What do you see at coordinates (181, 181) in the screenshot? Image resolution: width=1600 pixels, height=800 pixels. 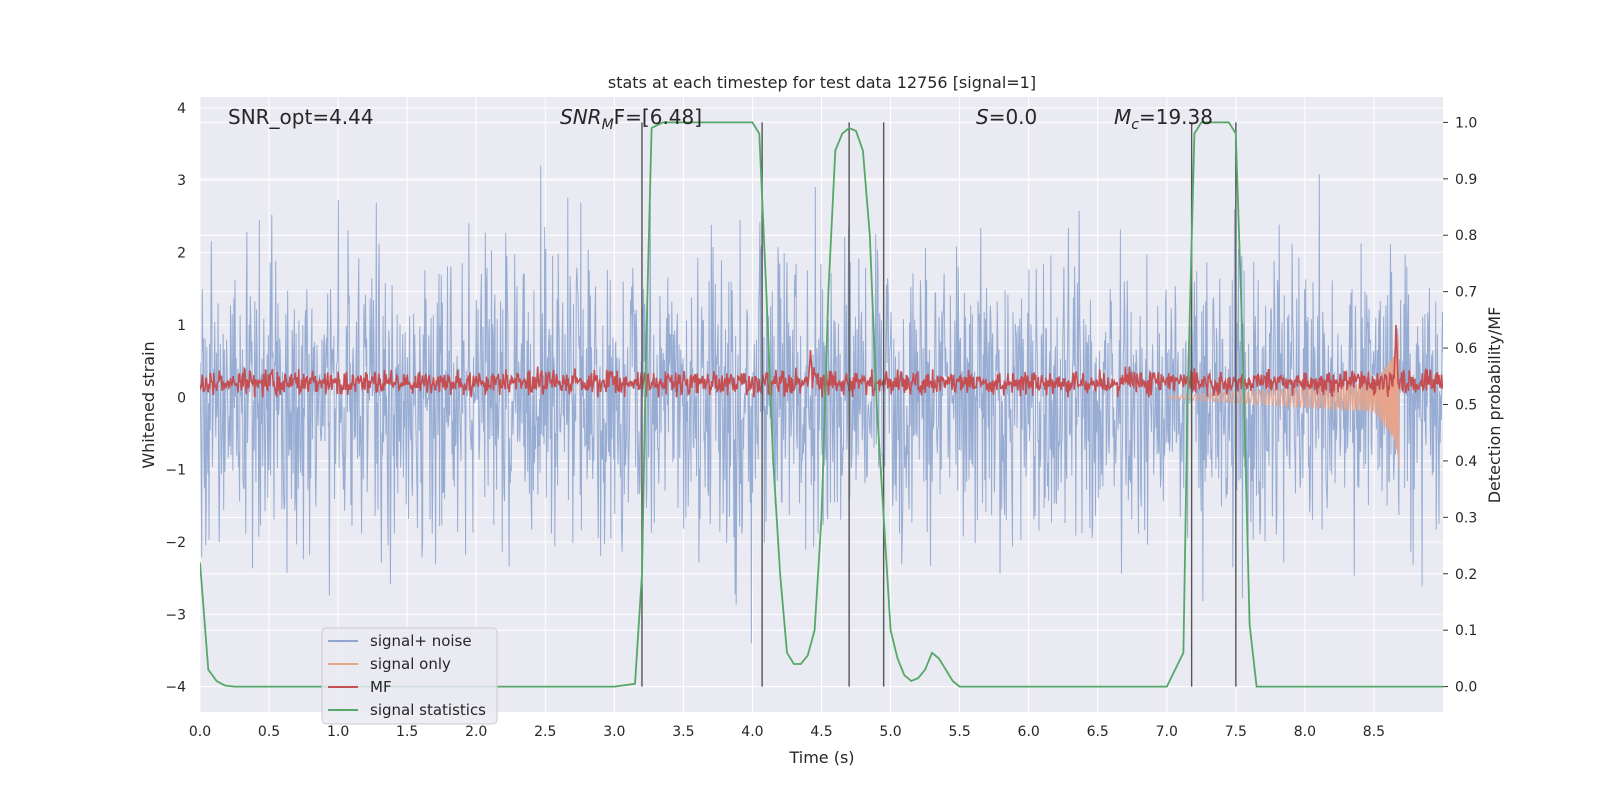 I see `y-tick-label: 3` at bounding box center [181, 181].